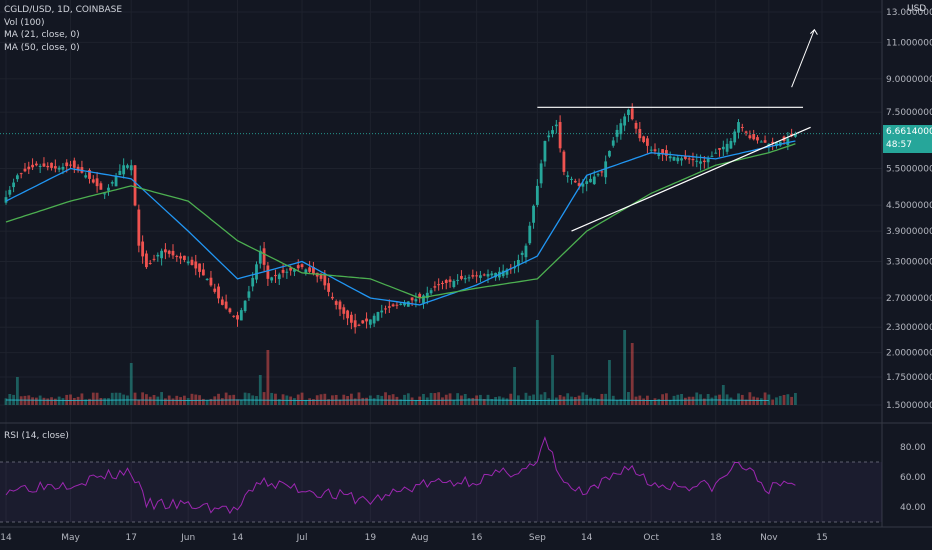 This screenshot has height=550, width=932. I want to click on rsi-band-fill, so click(441, 492).